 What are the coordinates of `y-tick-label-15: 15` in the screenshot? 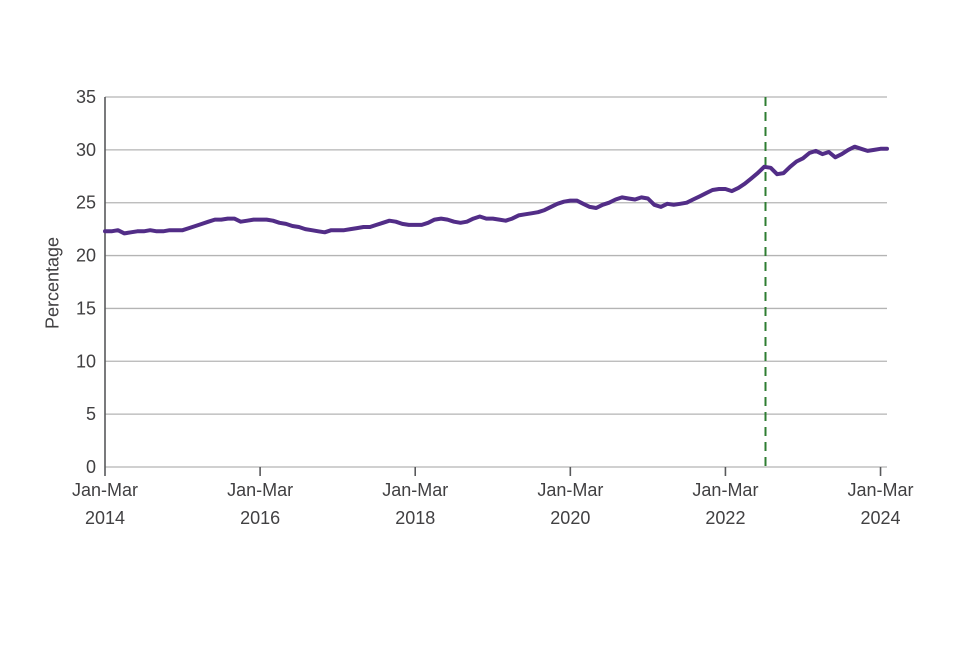 It's located at (86, 308).